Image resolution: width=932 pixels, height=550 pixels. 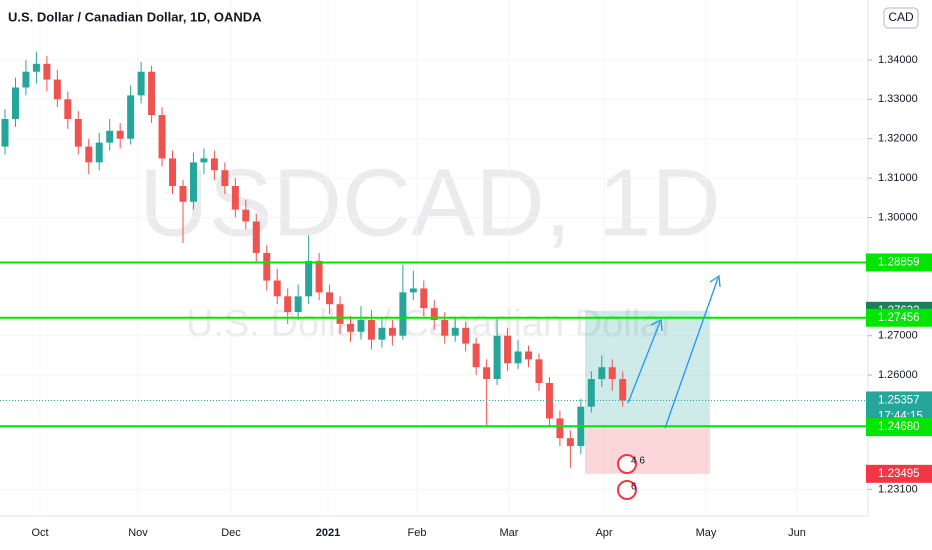 What do you see at coordinates (603, 533) in the screenshot?
I see `x-tick-label: Apr` at bounding box center [603, 533].